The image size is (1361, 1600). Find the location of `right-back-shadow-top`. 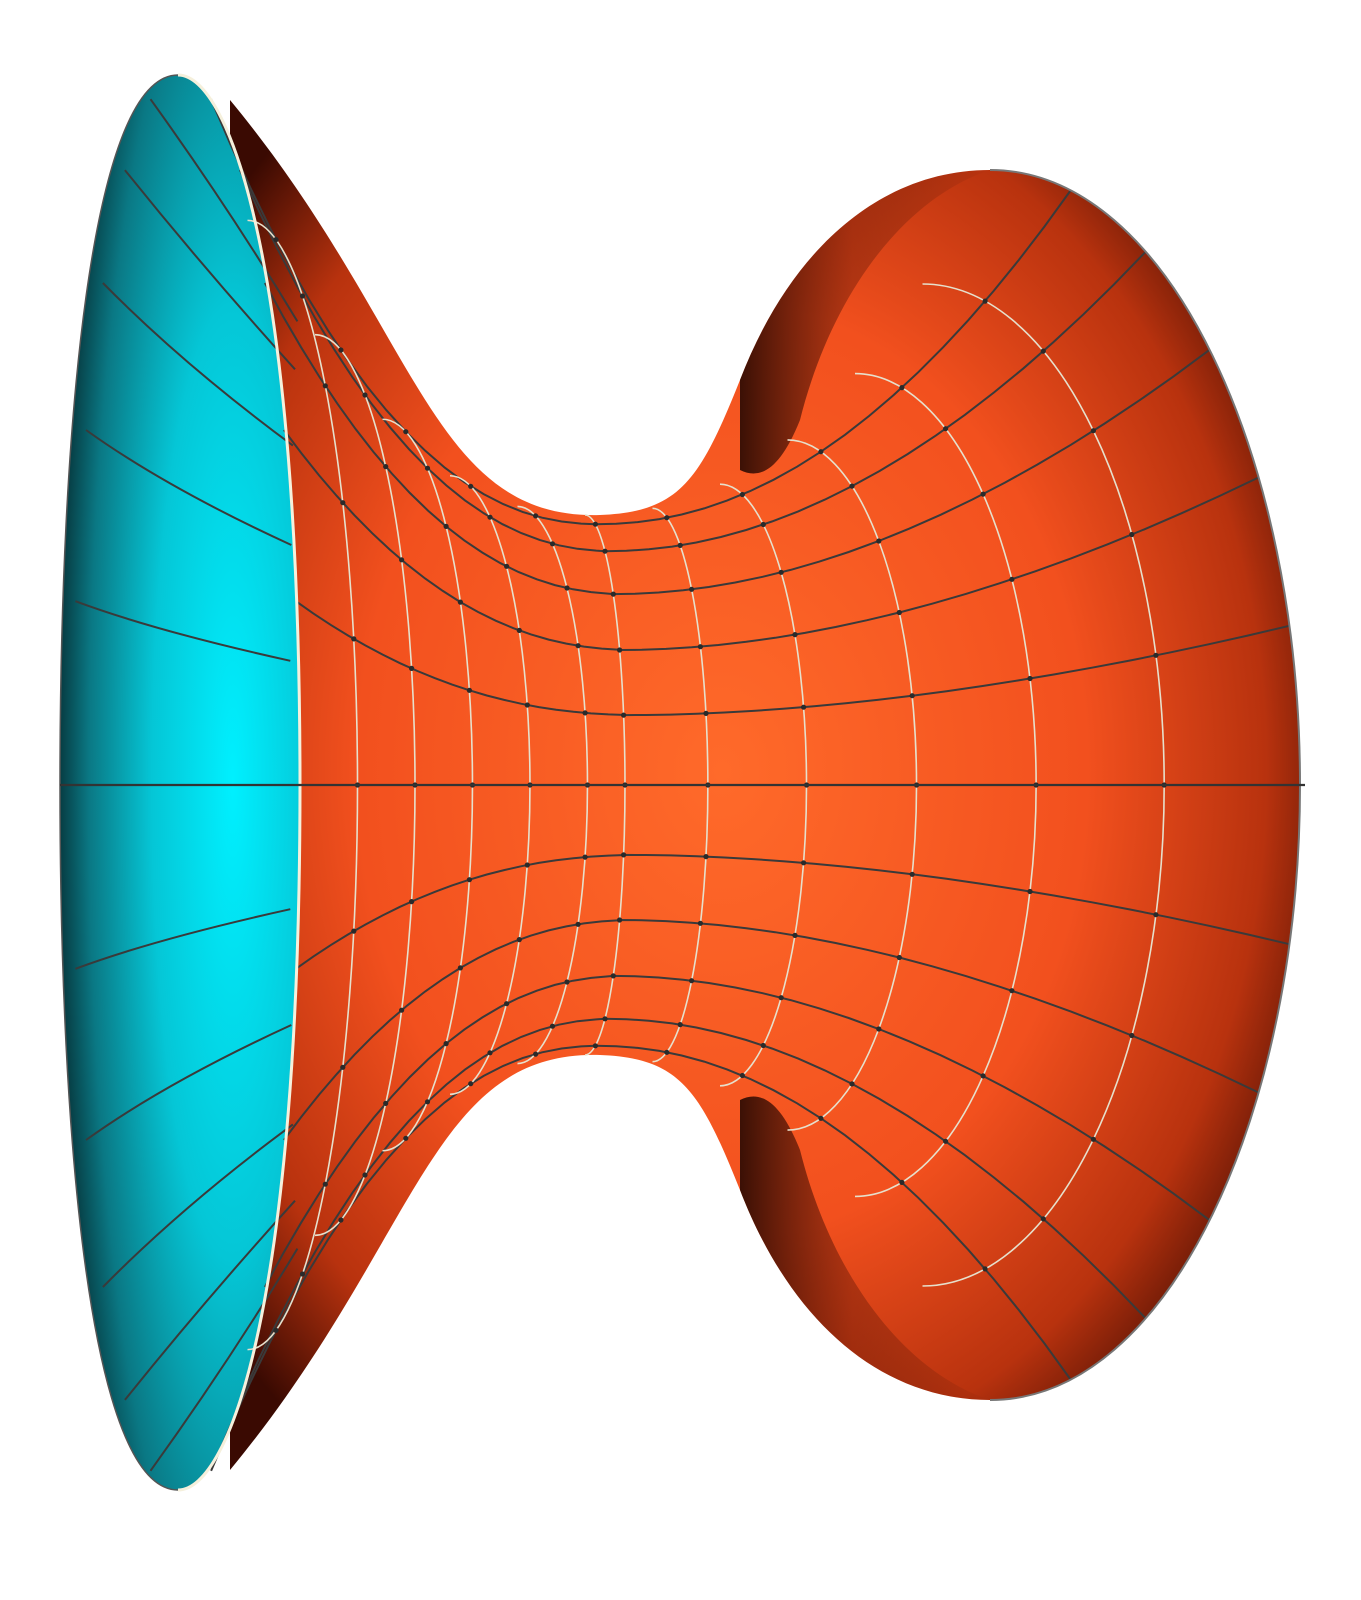

right-back-shadow-top is located at coordinates (865, 322).